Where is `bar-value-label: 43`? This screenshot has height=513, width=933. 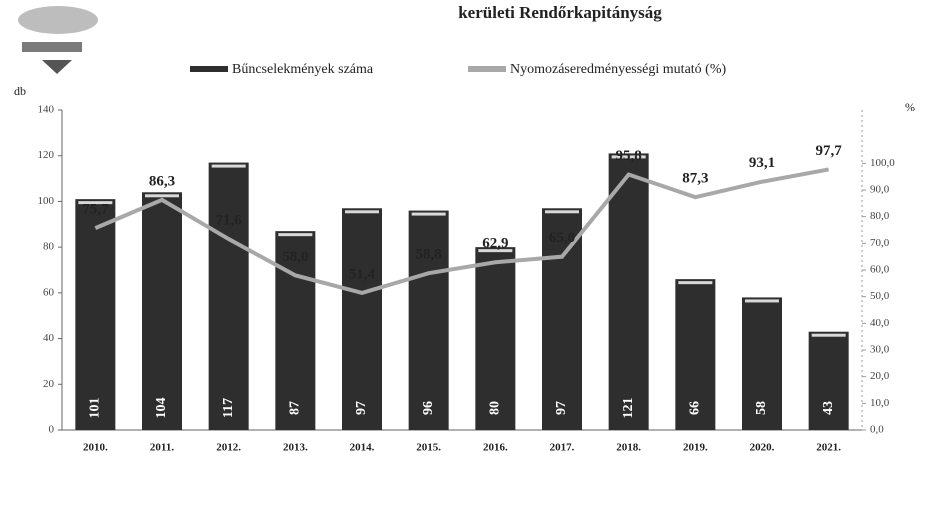 bar-value-label: 43 is located at coordinates (828, 408).